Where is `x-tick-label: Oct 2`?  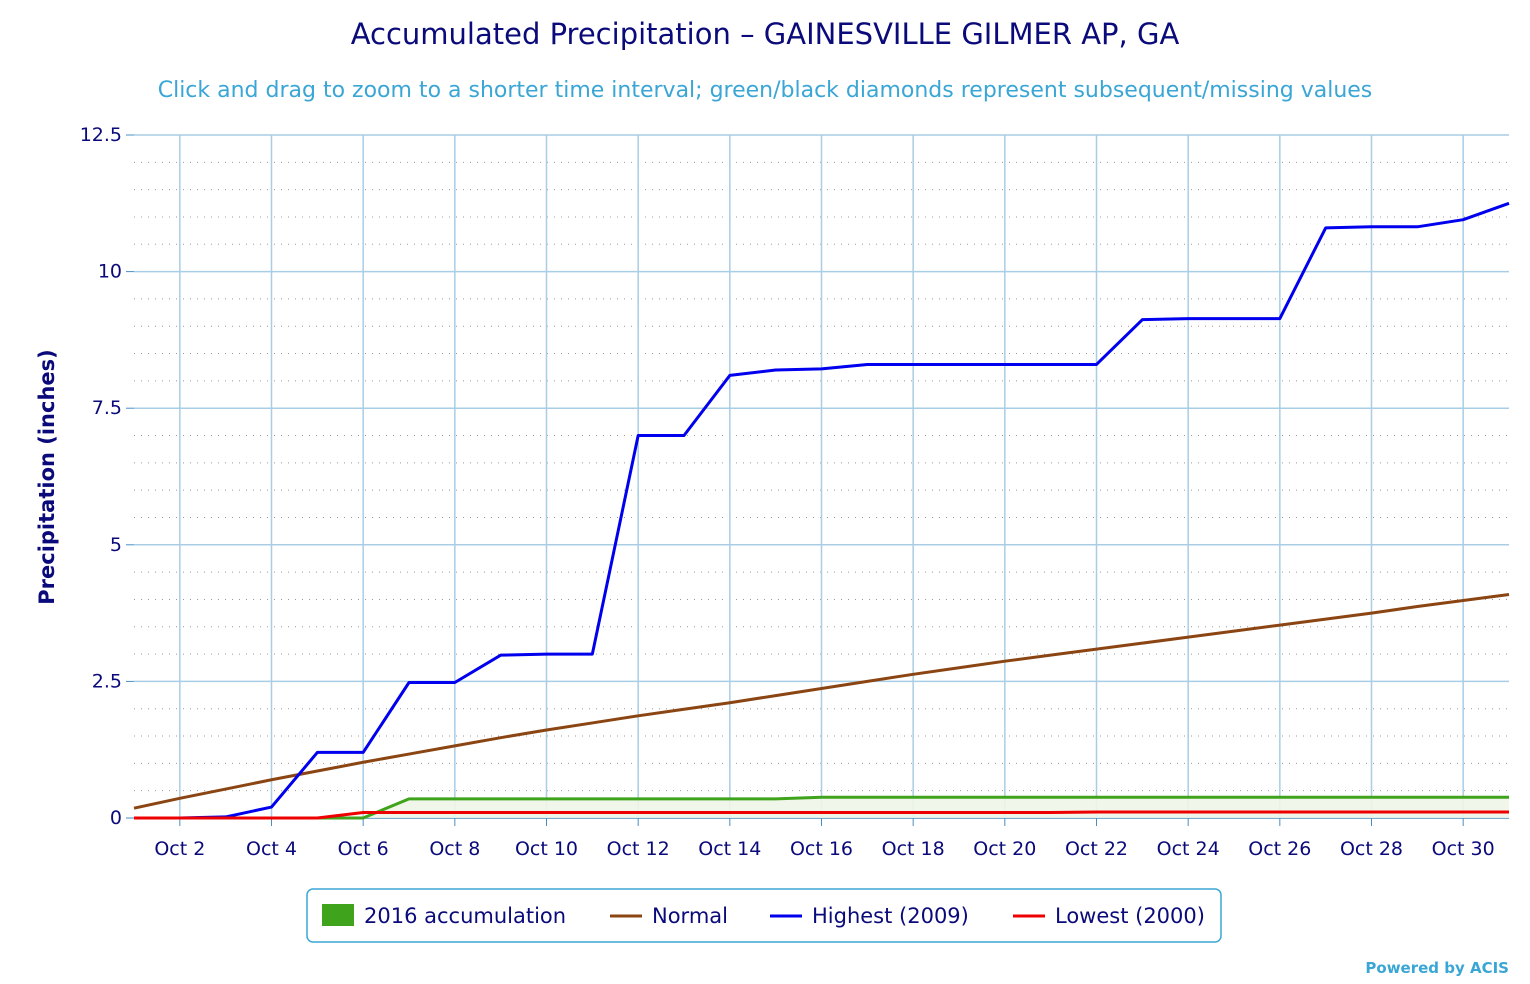 x-tick-label: Oct 2 is located at coordinates (179, 849).